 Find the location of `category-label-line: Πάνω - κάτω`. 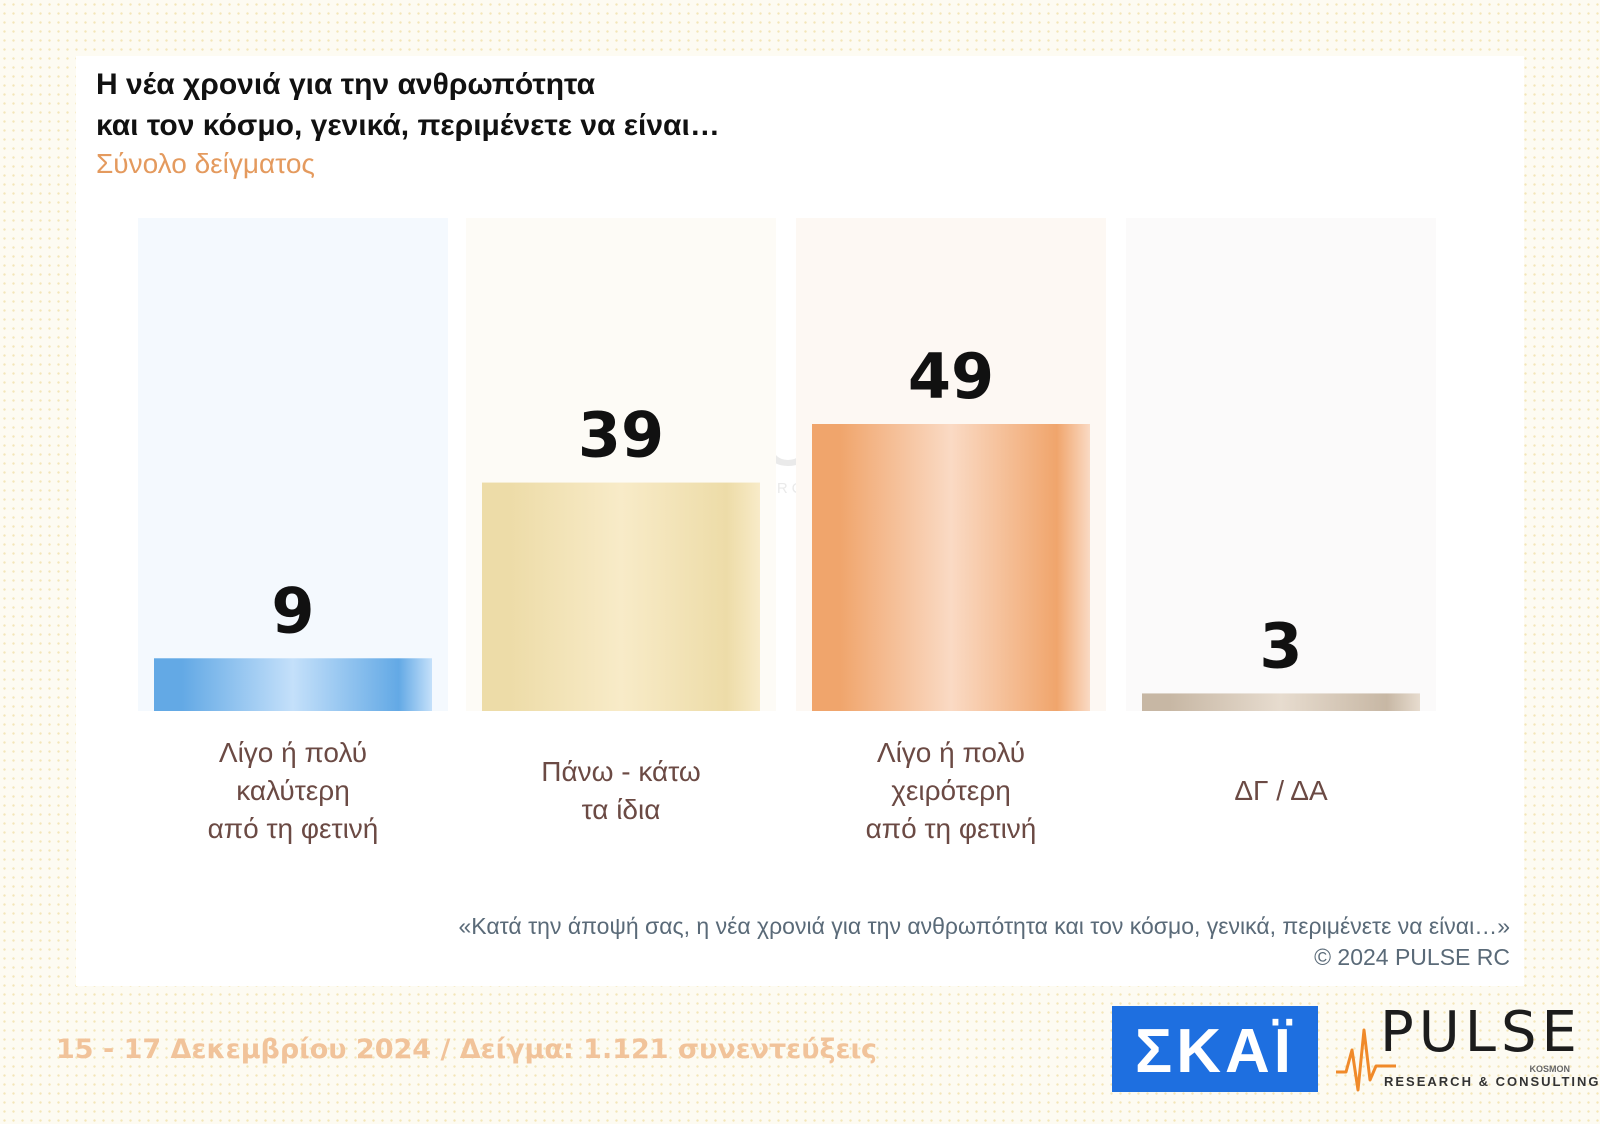

category-label-line: Πάνω - κάτω is located at coordinates (621, 771).